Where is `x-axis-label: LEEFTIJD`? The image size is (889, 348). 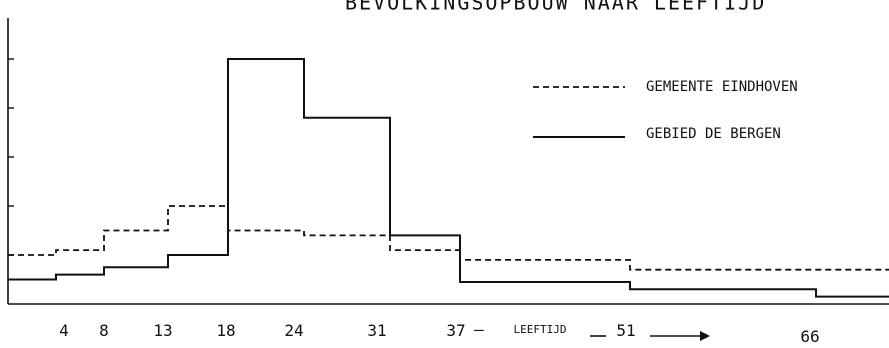 x-axis-label: LEEFTIJD is located at coordinates (540, 329).